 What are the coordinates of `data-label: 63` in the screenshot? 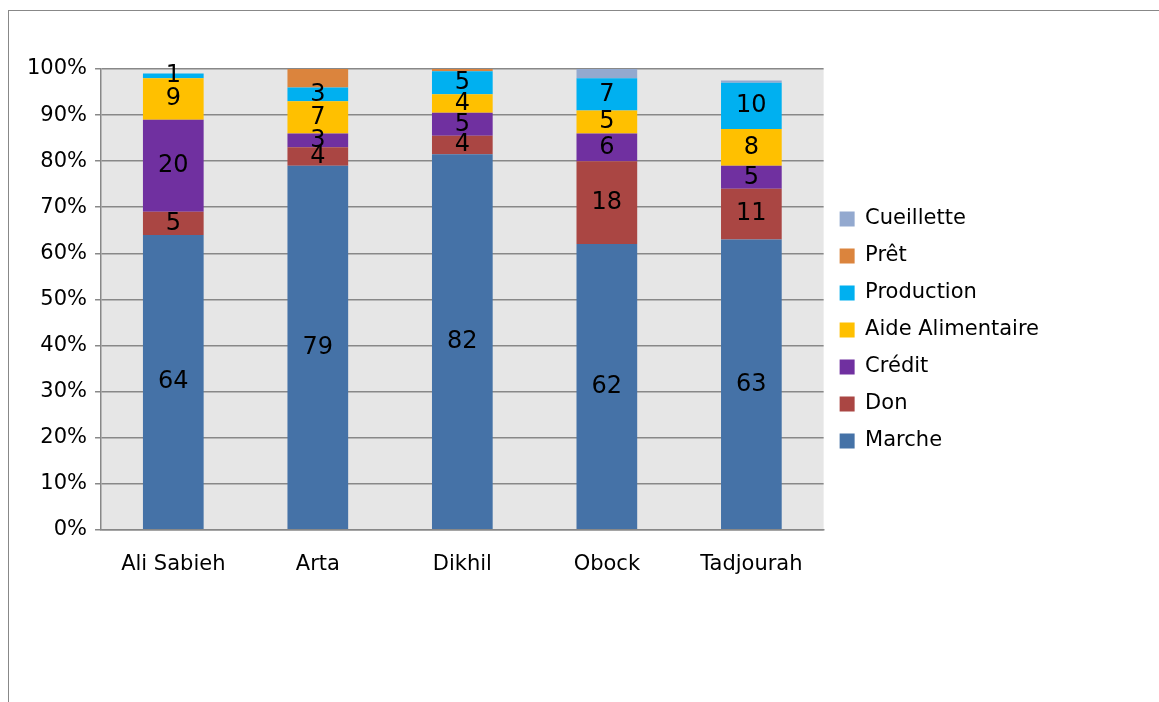 It's located at (751, 382).